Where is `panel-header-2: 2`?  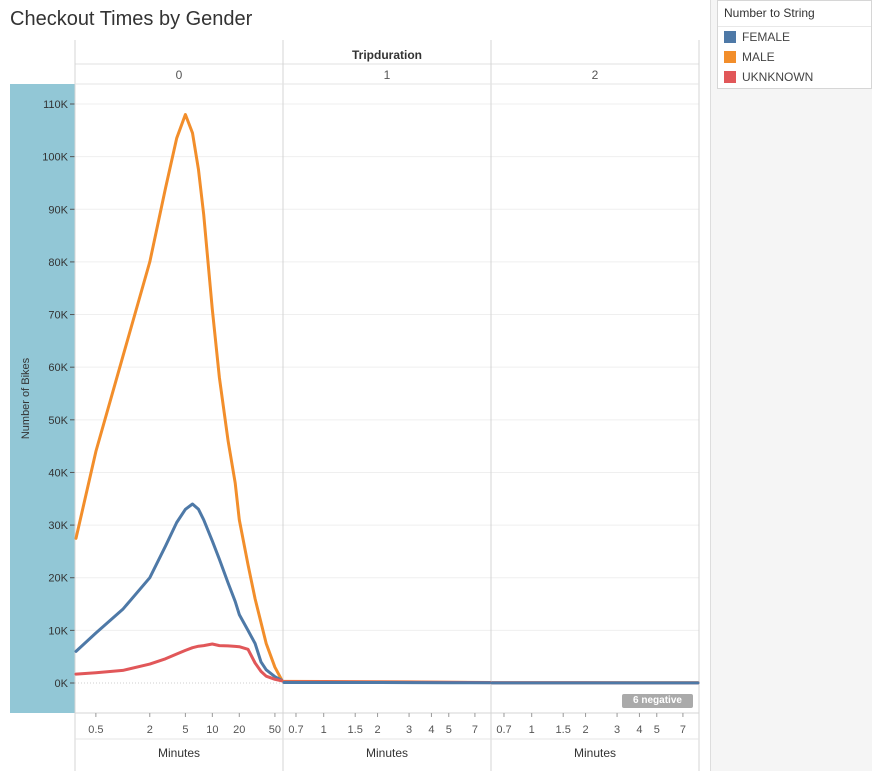
panel-header-2: 2 is located at coordinates (595, 75).